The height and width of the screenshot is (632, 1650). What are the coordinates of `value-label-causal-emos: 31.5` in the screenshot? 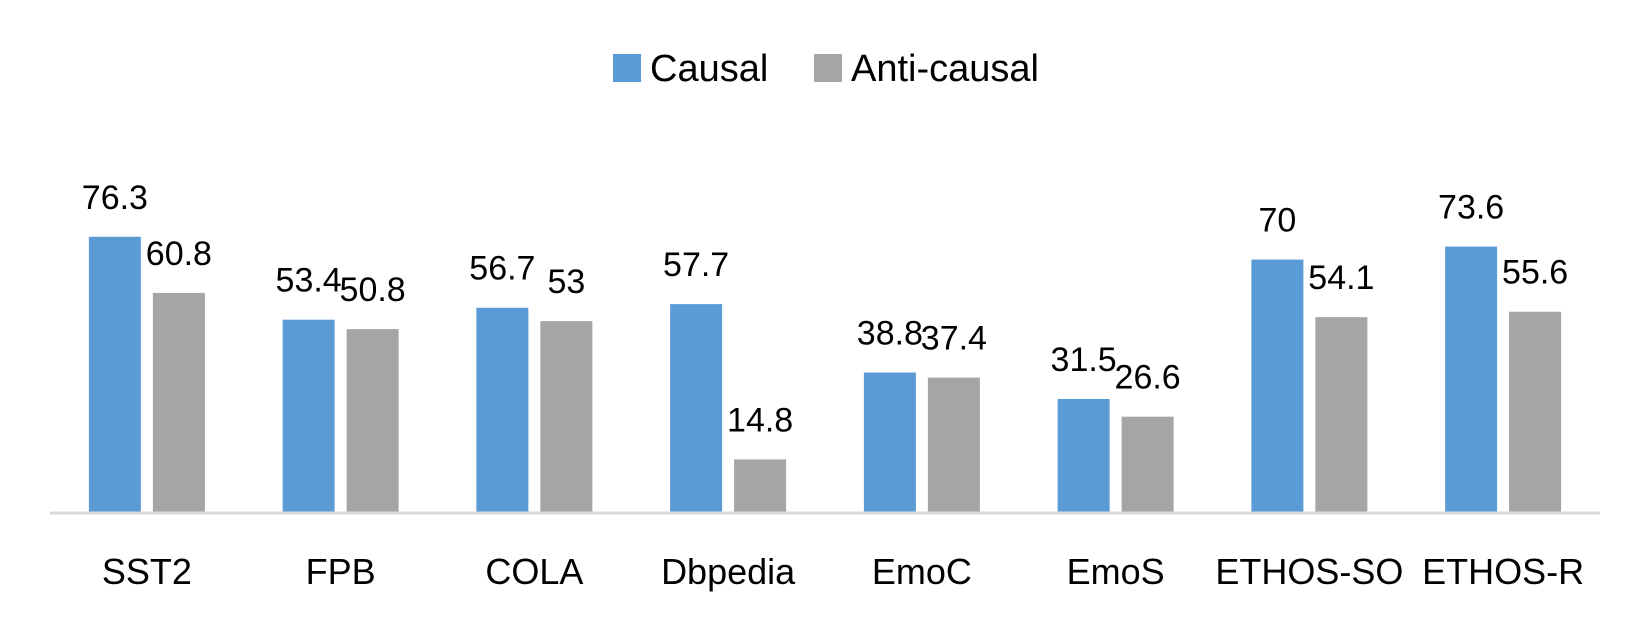 It's located at (1084, 360).